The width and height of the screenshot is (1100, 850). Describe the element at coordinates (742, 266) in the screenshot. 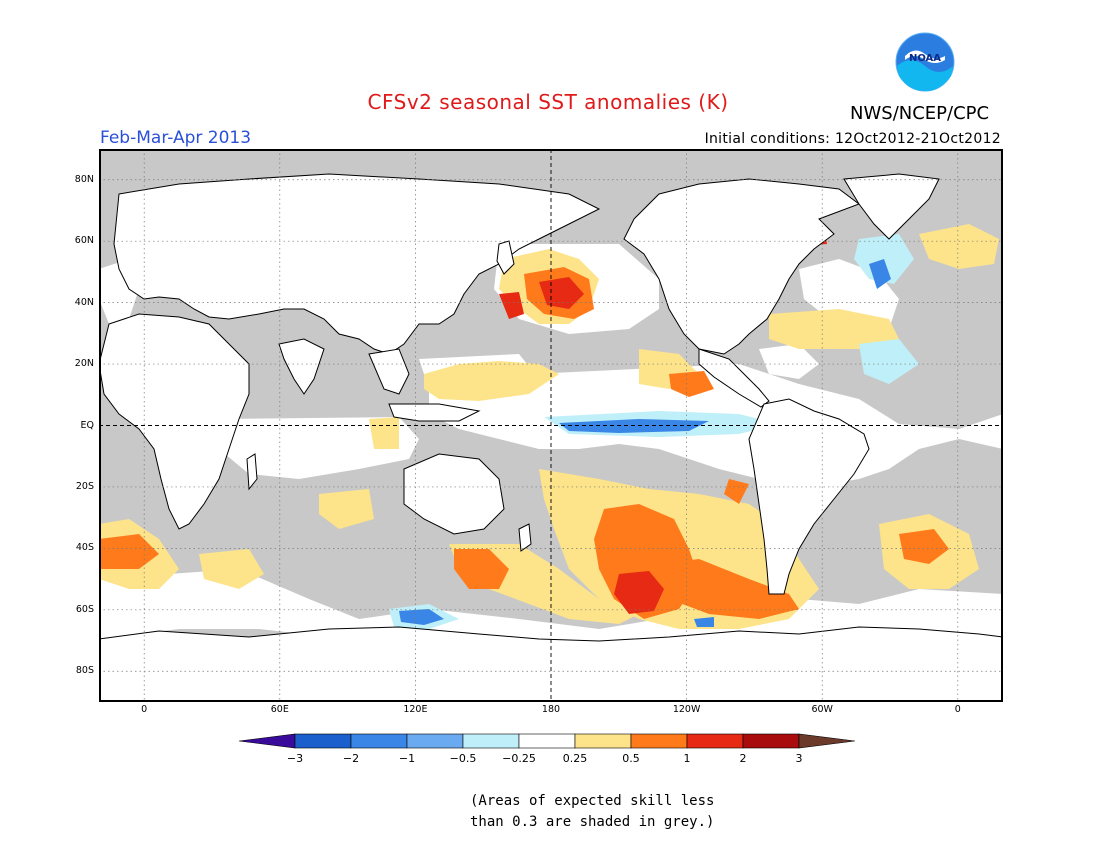

I see `north-america` at that location.